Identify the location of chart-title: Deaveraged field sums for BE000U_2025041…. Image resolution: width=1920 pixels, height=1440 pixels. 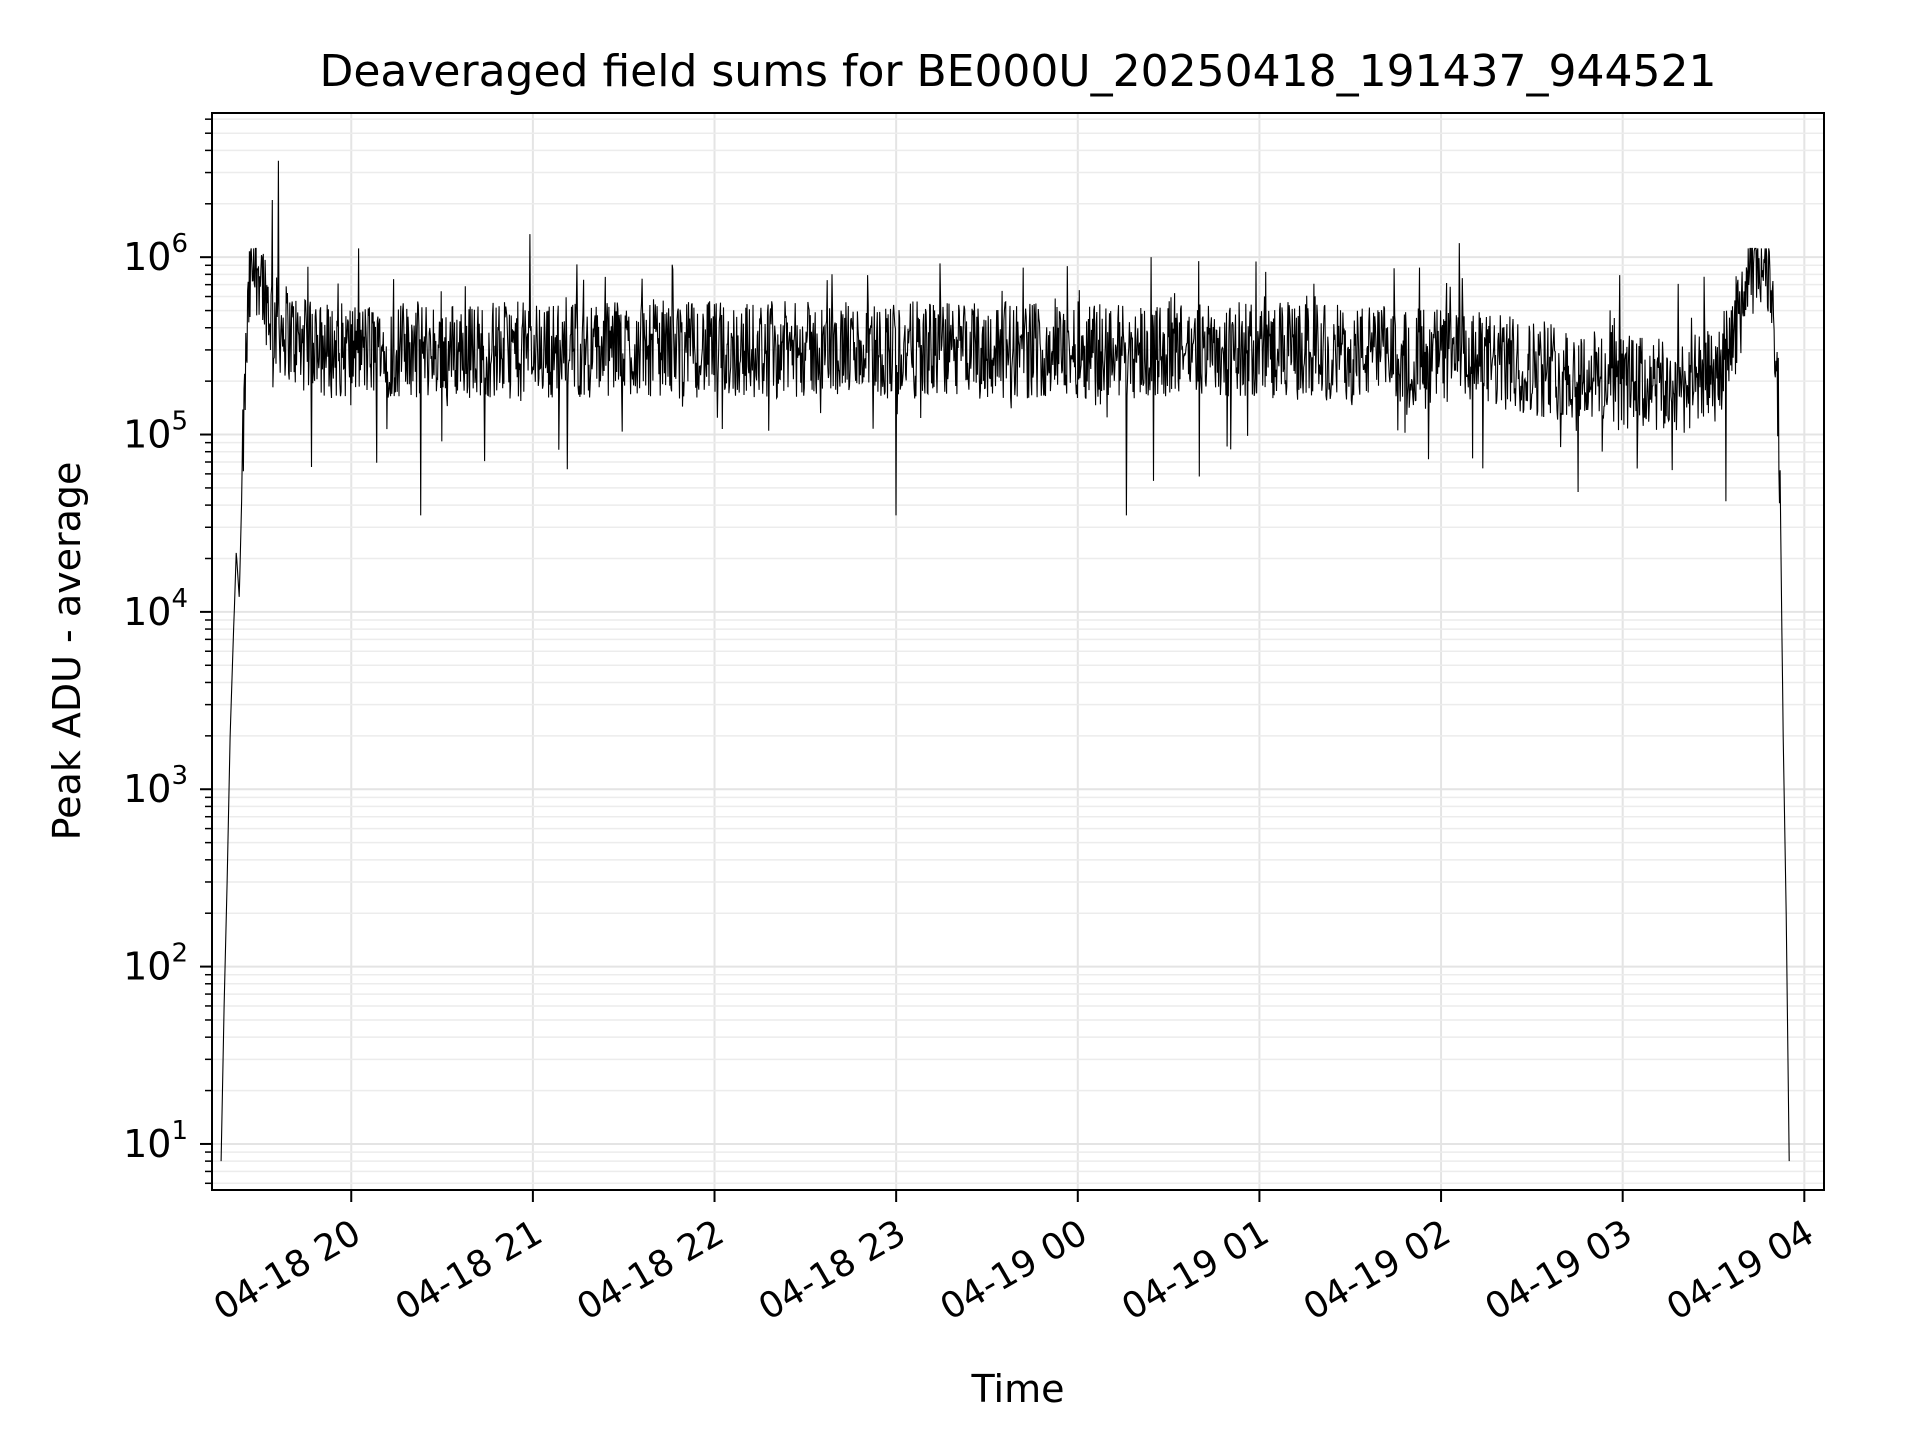
(1017, 71).